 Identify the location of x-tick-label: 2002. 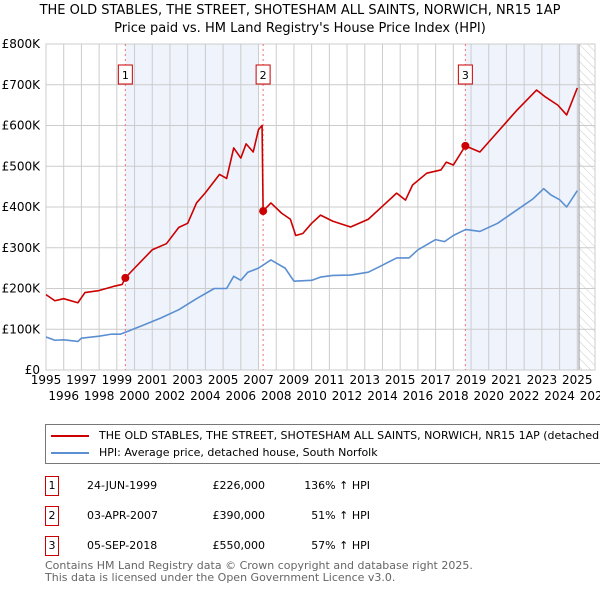
(170, 396).